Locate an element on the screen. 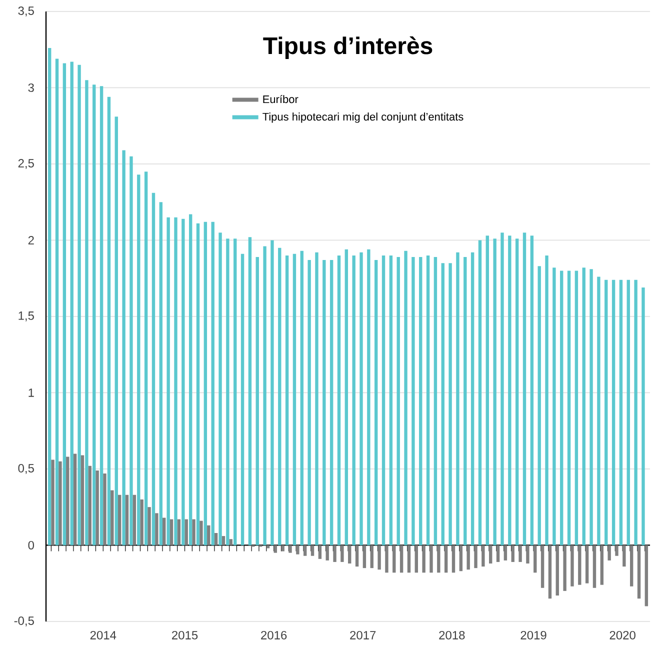 This screenshot has width=668, height=655. x-tick-label: 2019 is located at coordinates (533, 635).